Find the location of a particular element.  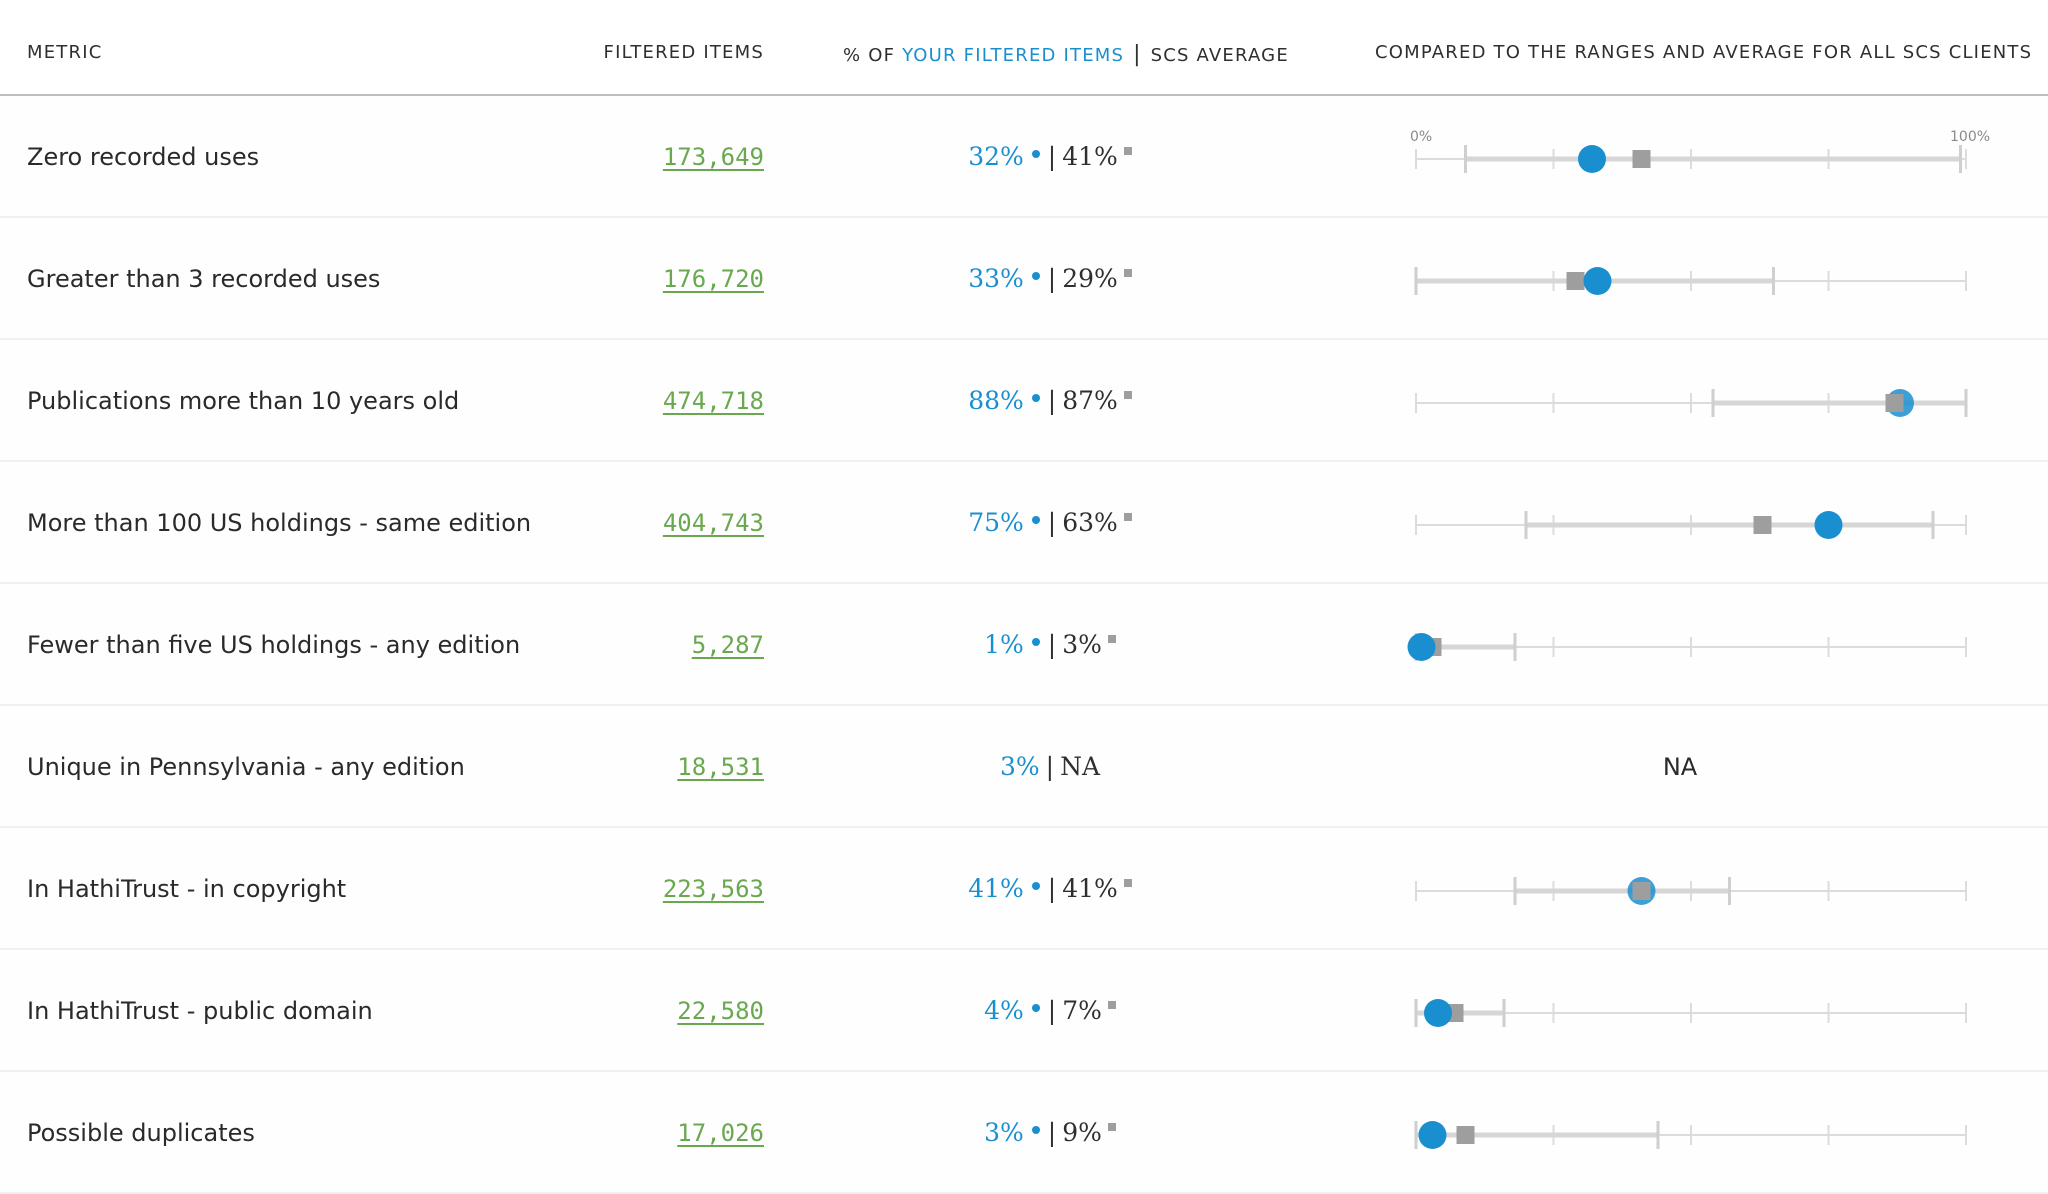

metric-label: Greater than 3 recorded uses is located at coordinates (204, 278).